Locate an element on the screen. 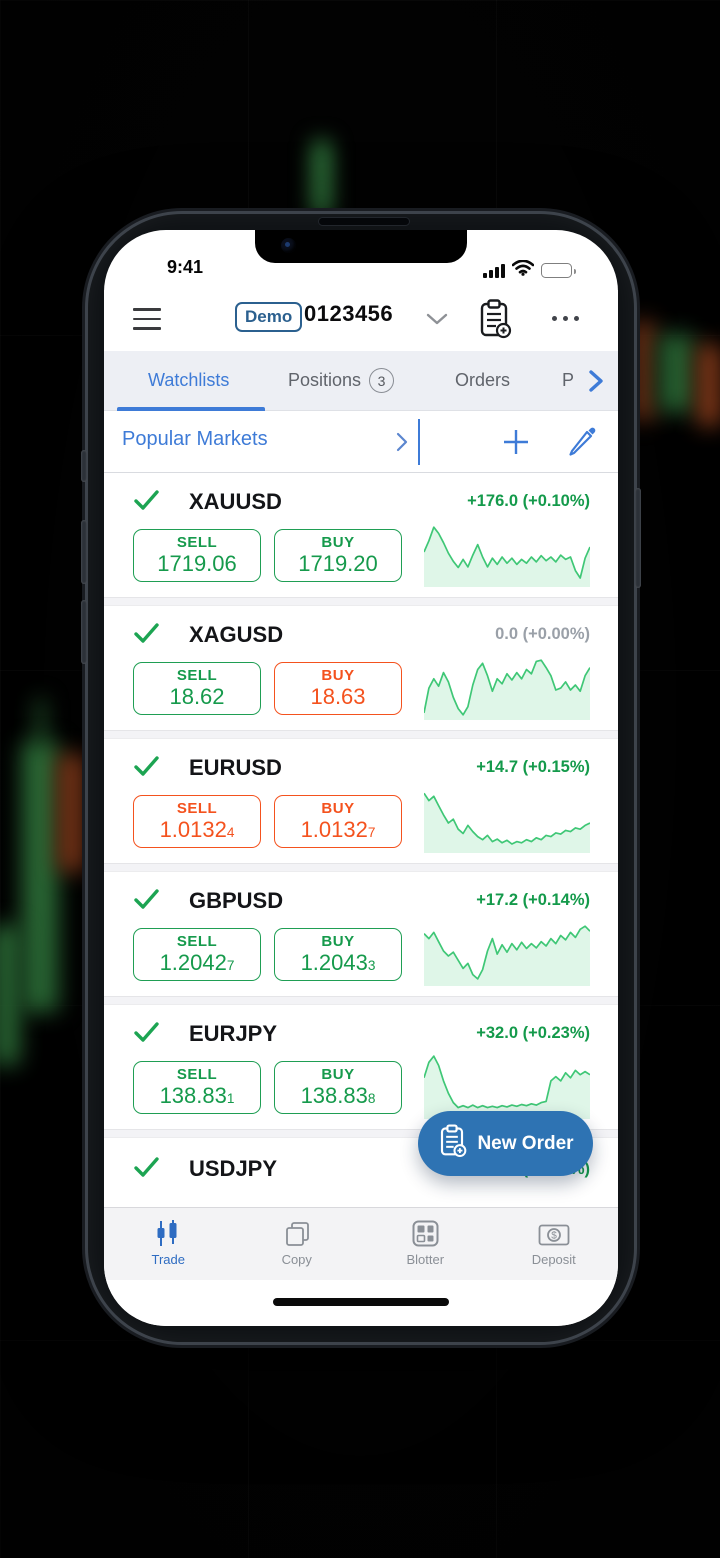  buy-price: 1.01327 is located at coordinates (338, 830).